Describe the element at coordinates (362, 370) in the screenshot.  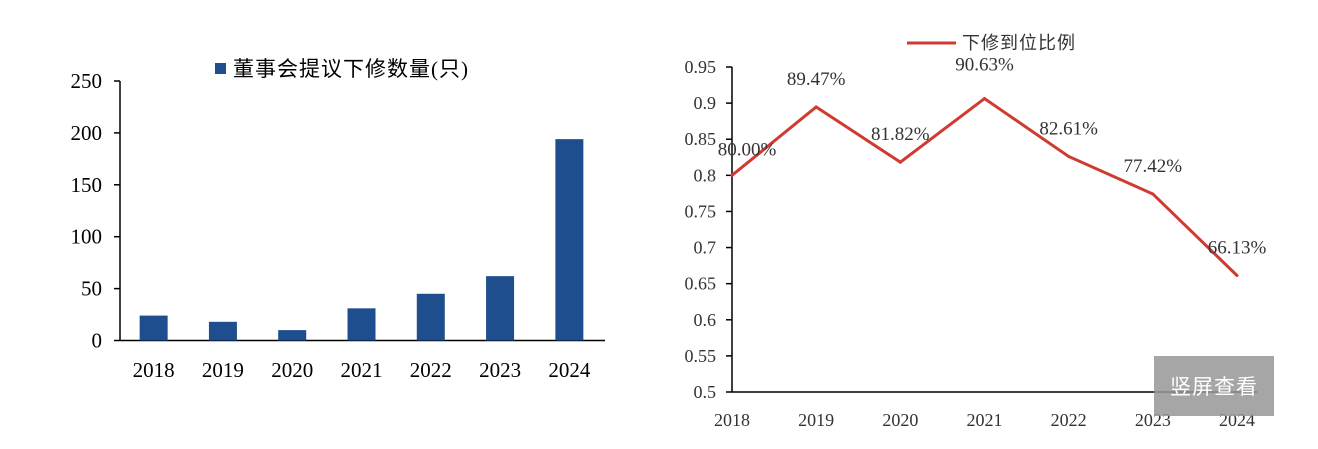
I see `bar-x-tick-label: 2021` at that location.